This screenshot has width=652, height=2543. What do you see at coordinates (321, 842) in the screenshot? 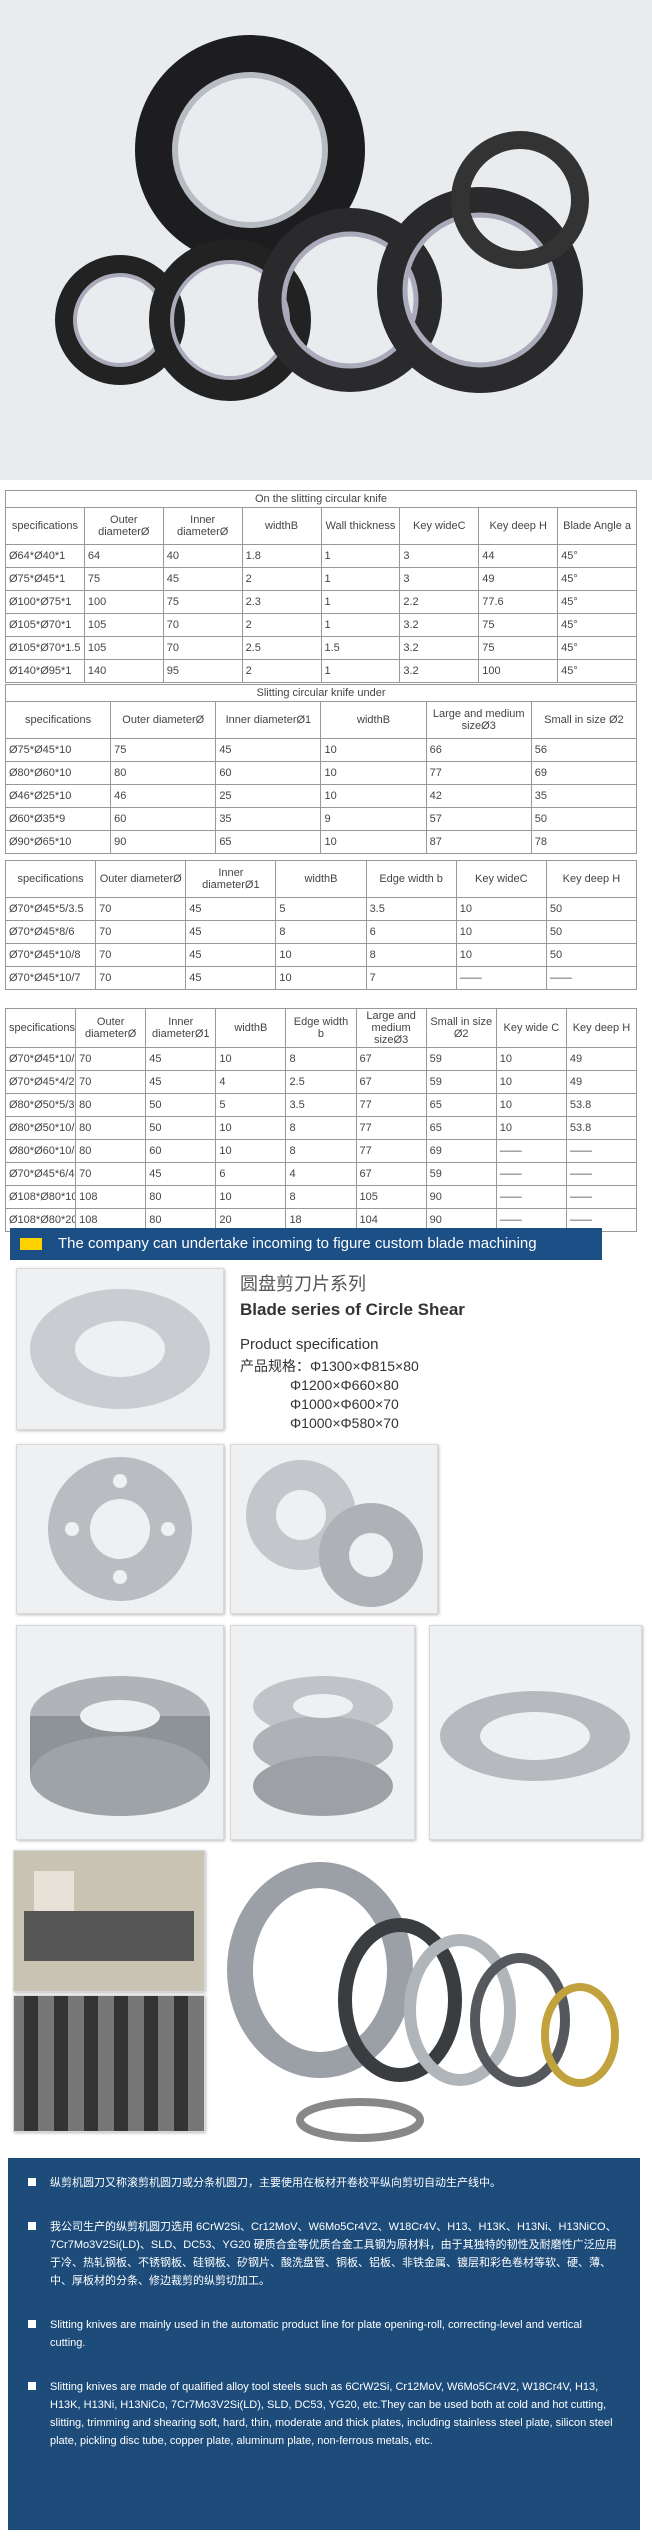
I see `table-row: Ø90*Ø65*10 90 65 10 87 78` at bounding box center [321, 842].